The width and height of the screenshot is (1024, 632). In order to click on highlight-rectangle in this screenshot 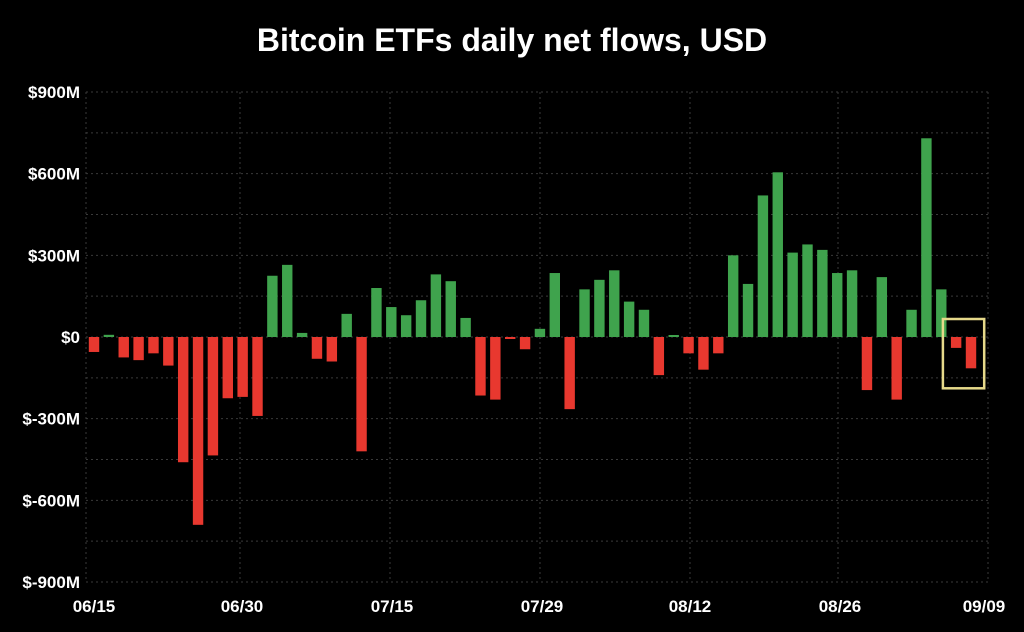, I will do `click(963, 353)`.